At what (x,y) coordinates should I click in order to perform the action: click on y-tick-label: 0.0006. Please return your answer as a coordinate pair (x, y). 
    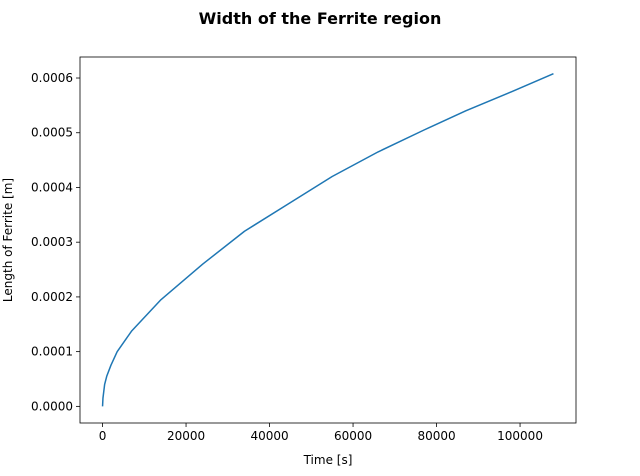
    Looking at the image, I should click on (52, 78).